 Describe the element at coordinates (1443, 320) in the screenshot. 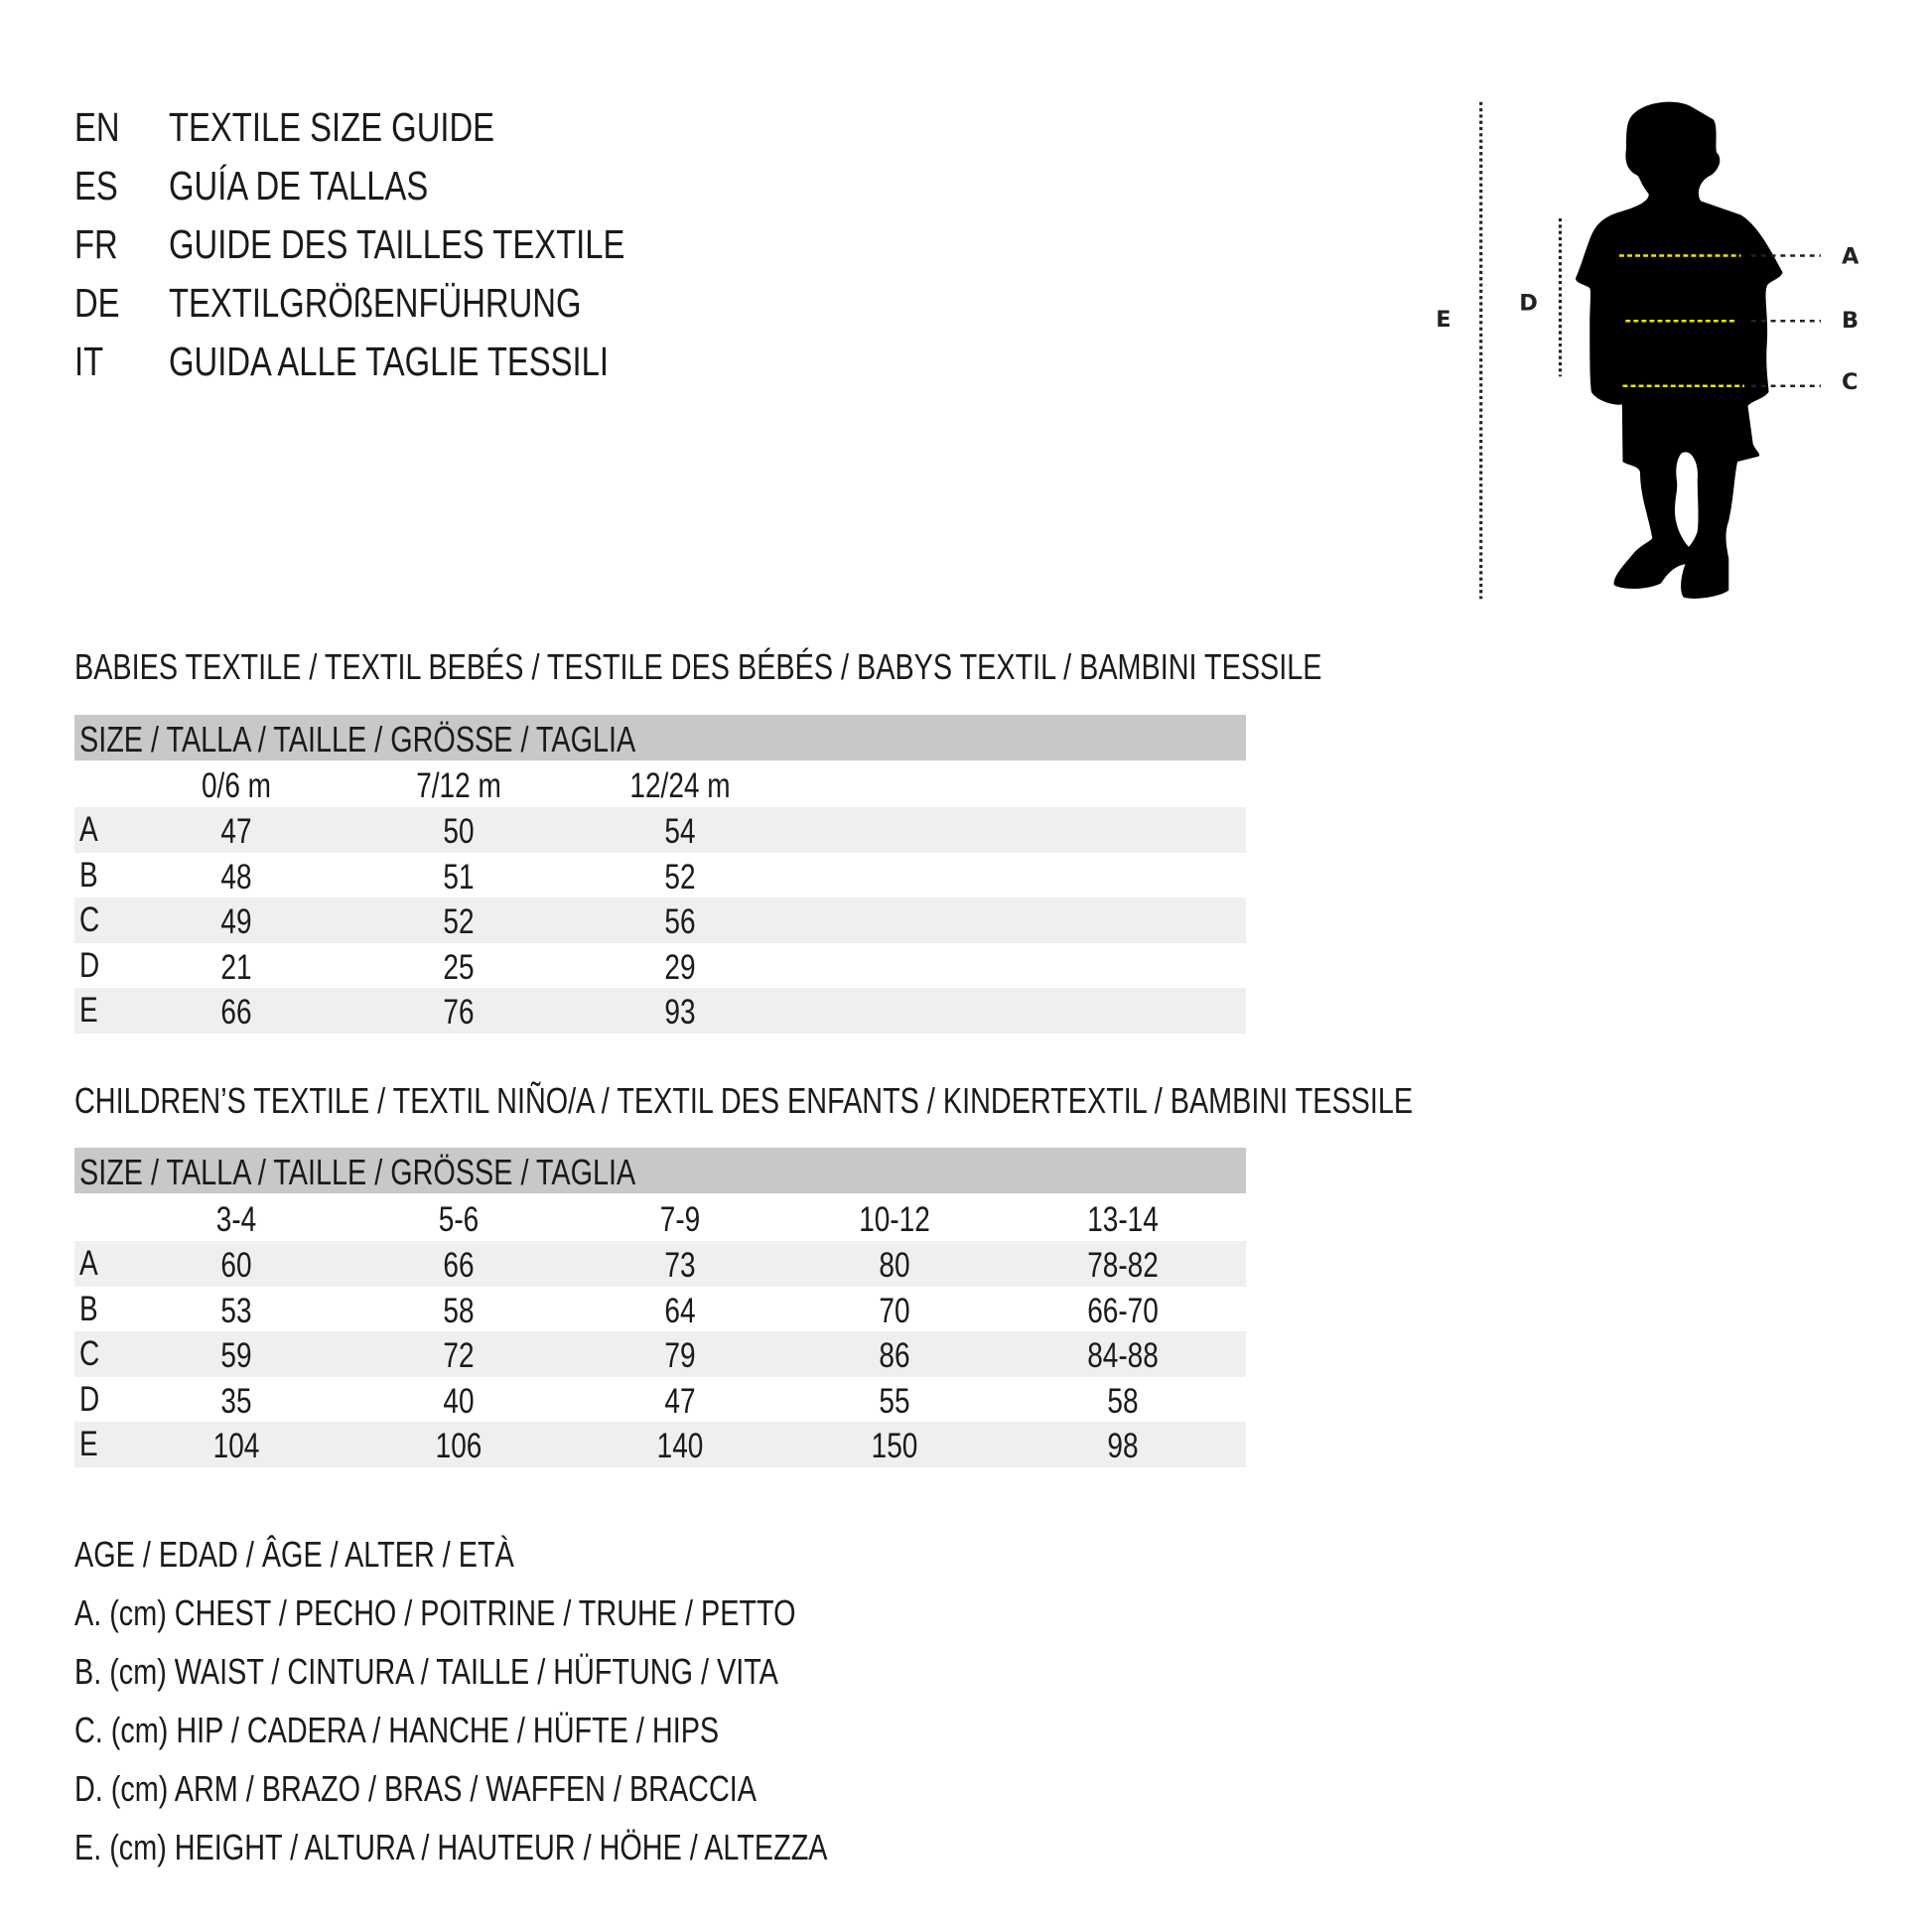

I see `label-e: E` at that location.